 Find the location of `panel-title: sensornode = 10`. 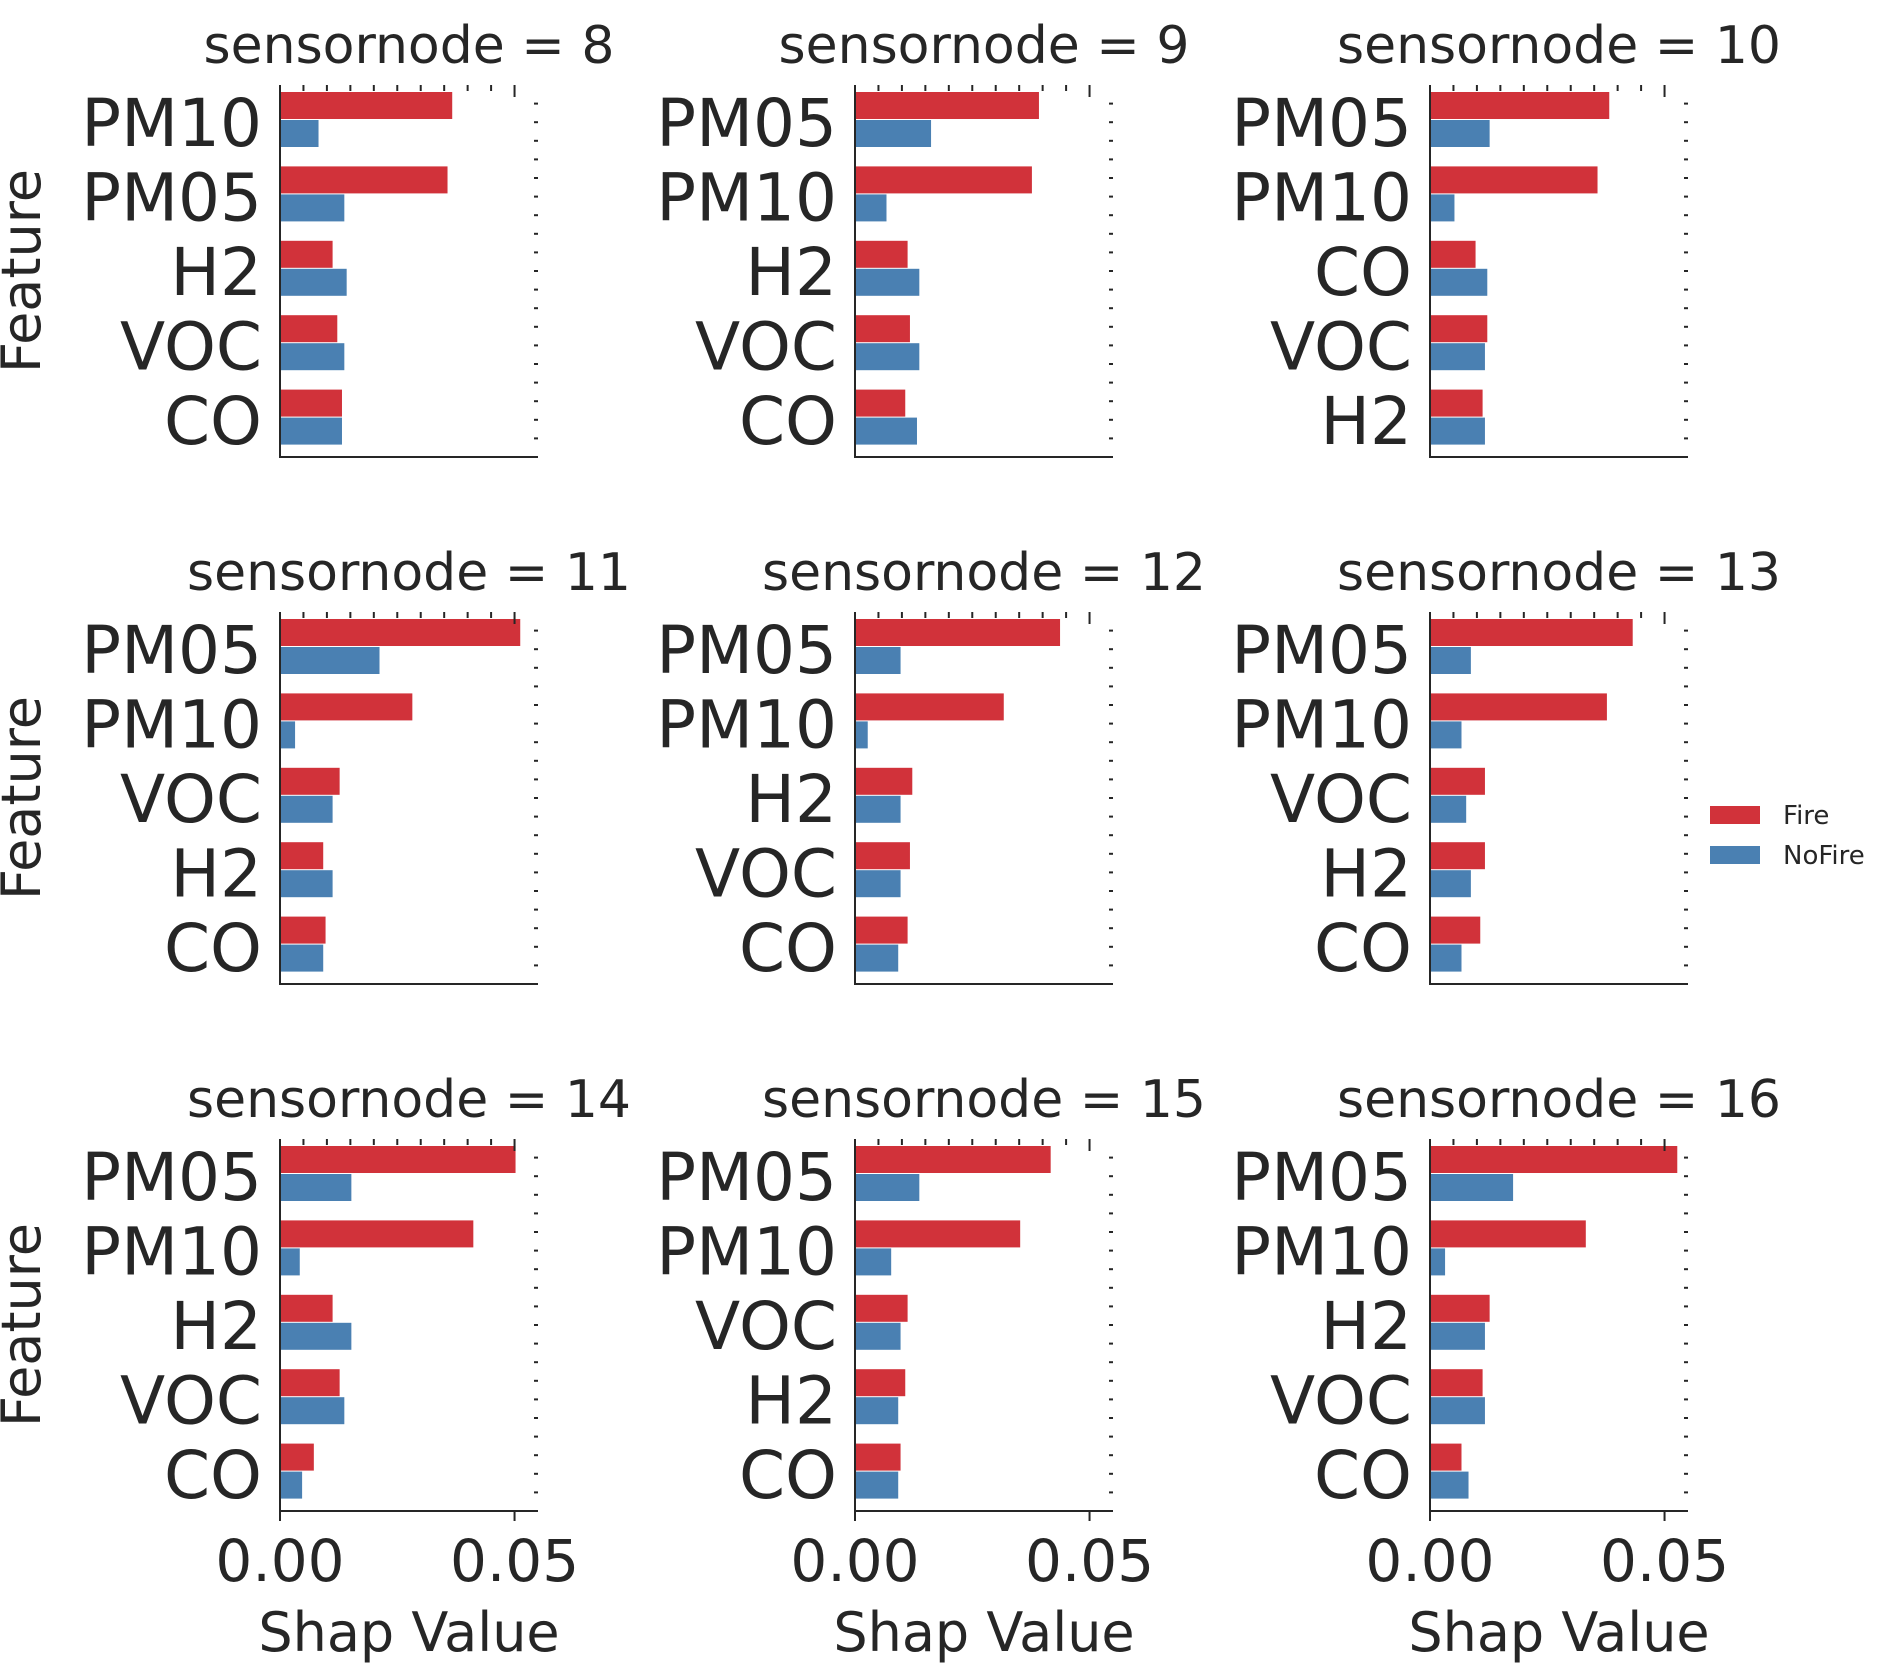

panel-title: sensornode = 10 is located at coordinates (1559, 46).